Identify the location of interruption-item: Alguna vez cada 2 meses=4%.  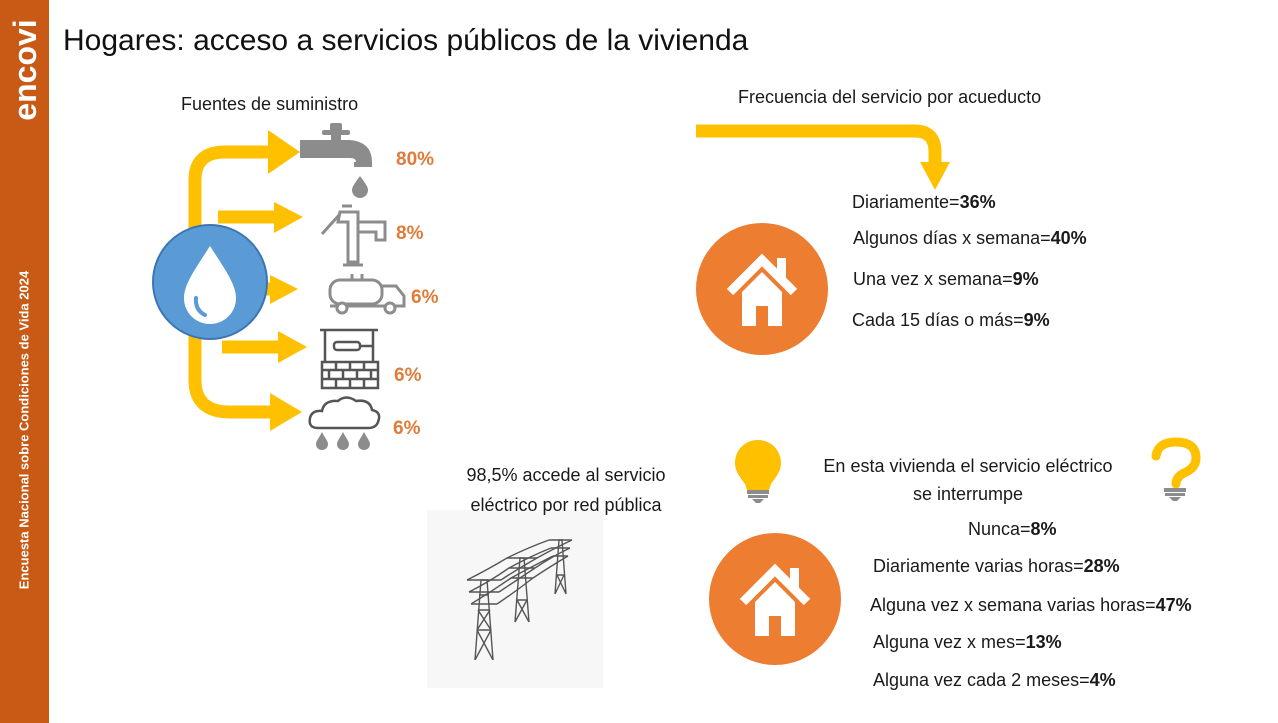
(994, 680).